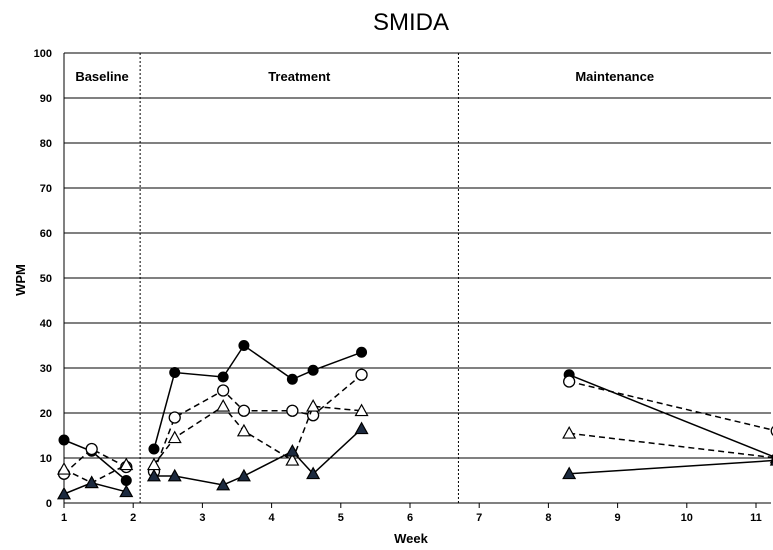 The height and width of the screenshot is (550, 773). What do you see at coordinates (410, 518) in the screenshot?
I see `x-tick-label: 6` at bounding box center [410, 518].